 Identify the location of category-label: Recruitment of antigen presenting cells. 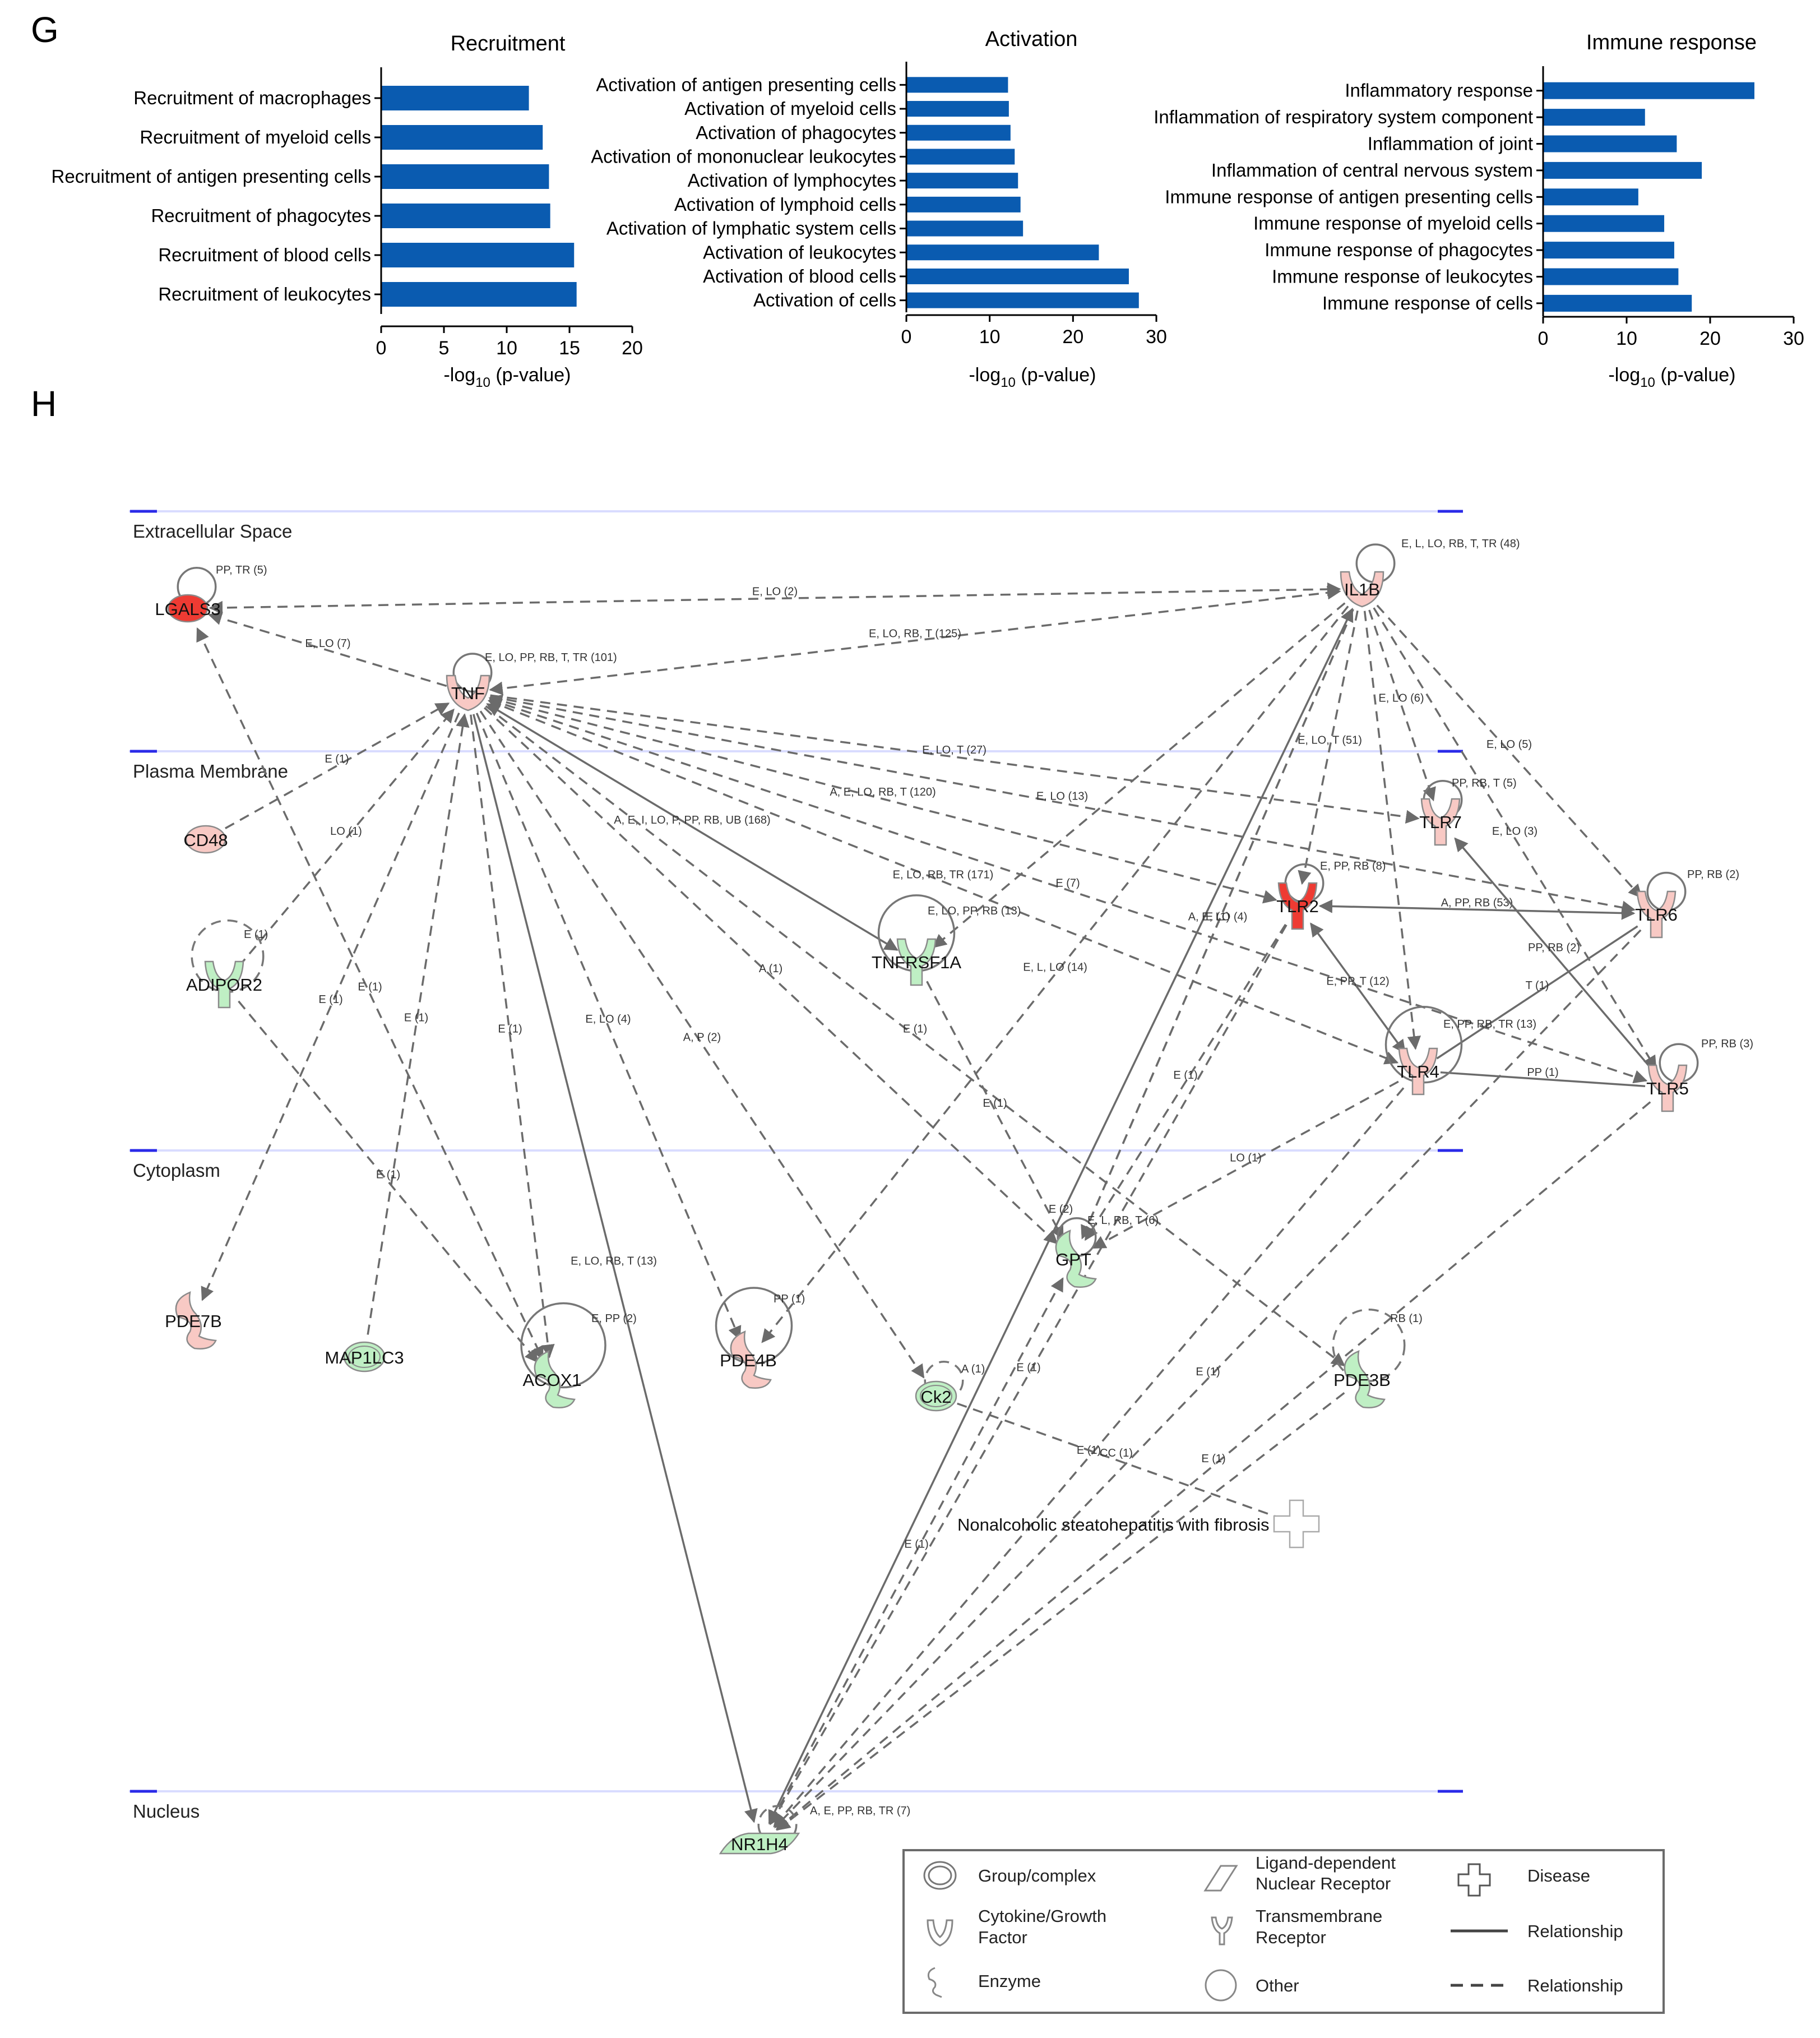
(212, 176).